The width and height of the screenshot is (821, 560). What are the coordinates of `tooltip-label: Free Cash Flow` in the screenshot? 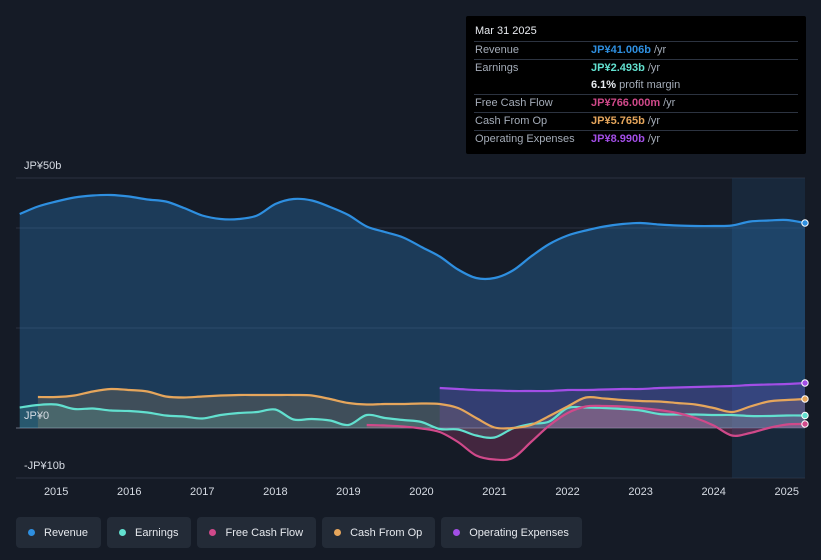 It's located at (514, 103).